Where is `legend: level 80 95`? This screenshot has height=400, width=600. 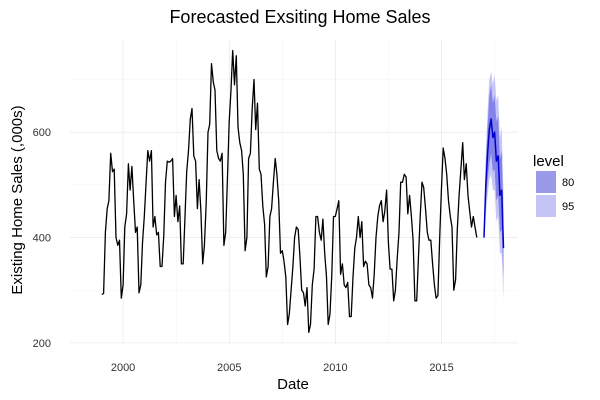
legend: level 80 95 is located at coordinates (553, 185).